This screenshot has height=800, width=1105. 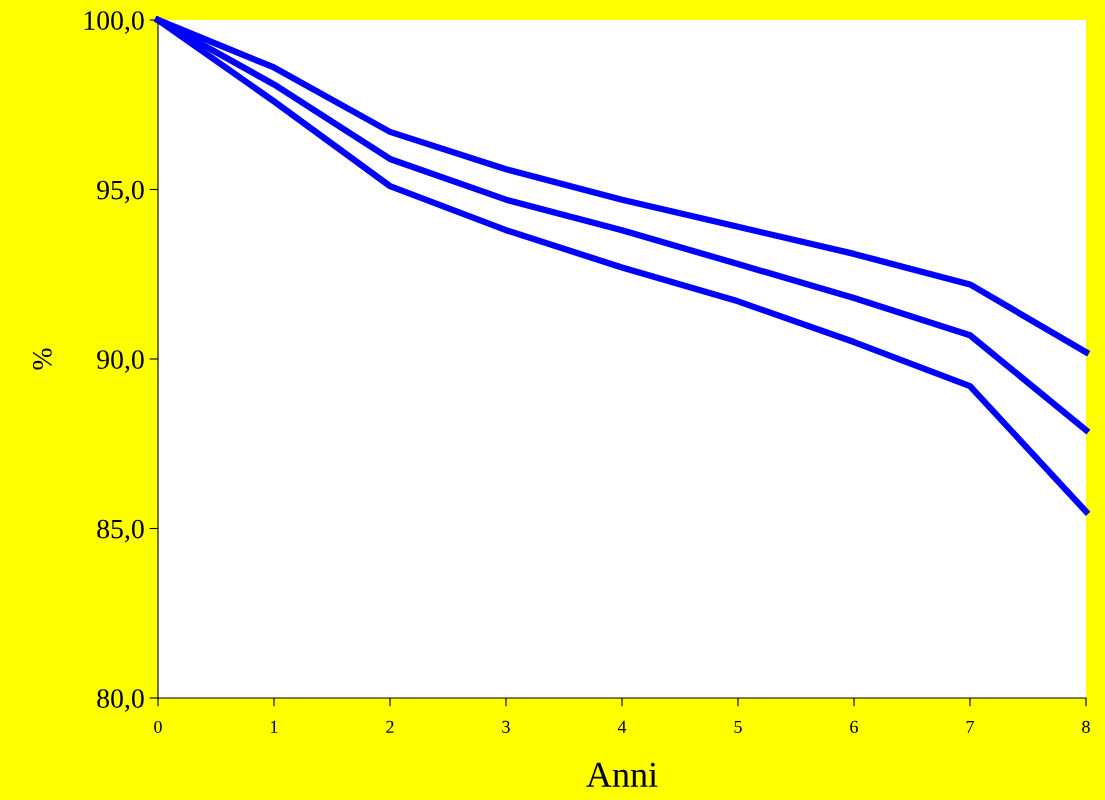 What do you see at coordinates (390, 726) in the screenshot?
I see `x-tick-label: 2` at bounding box center [390, 726].